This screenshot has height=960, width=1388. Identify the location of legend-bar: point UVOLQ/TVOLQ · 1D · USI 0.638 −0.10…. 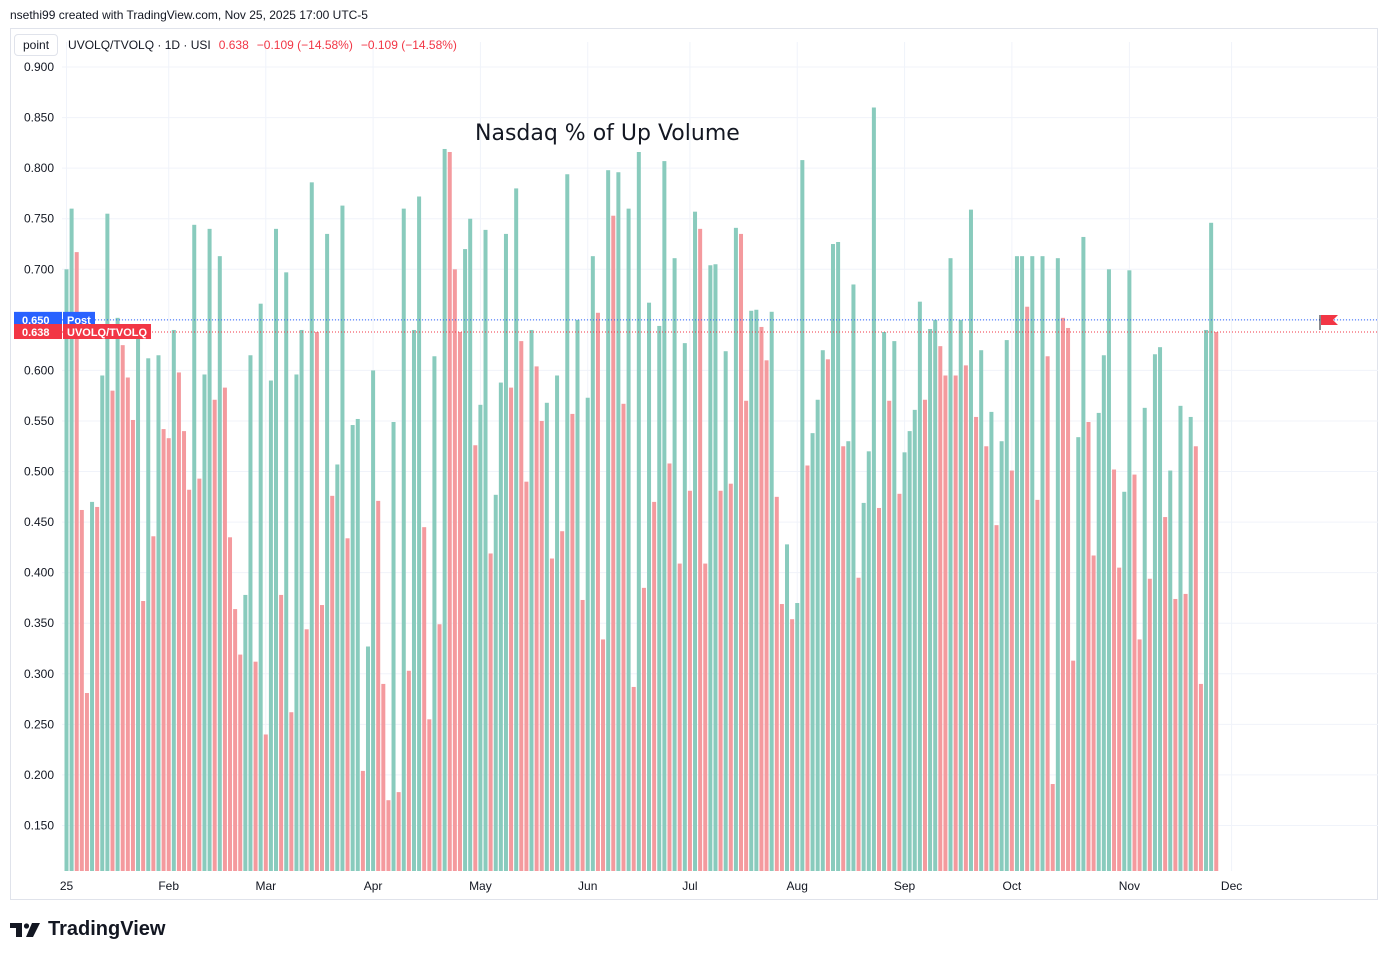
(239, 45).